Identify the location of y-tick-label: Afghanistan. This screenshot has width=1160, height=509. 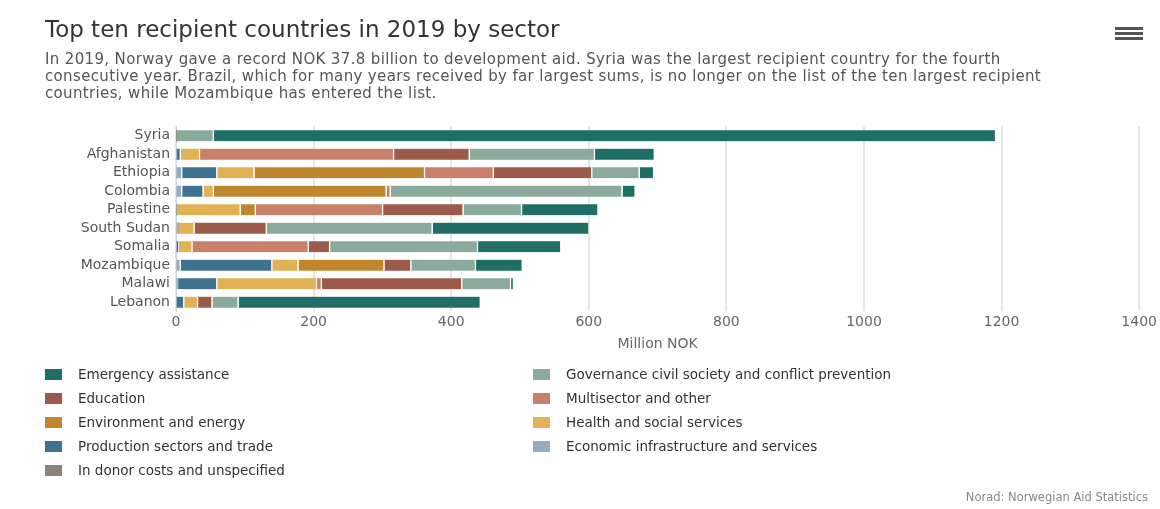
(128, 152).